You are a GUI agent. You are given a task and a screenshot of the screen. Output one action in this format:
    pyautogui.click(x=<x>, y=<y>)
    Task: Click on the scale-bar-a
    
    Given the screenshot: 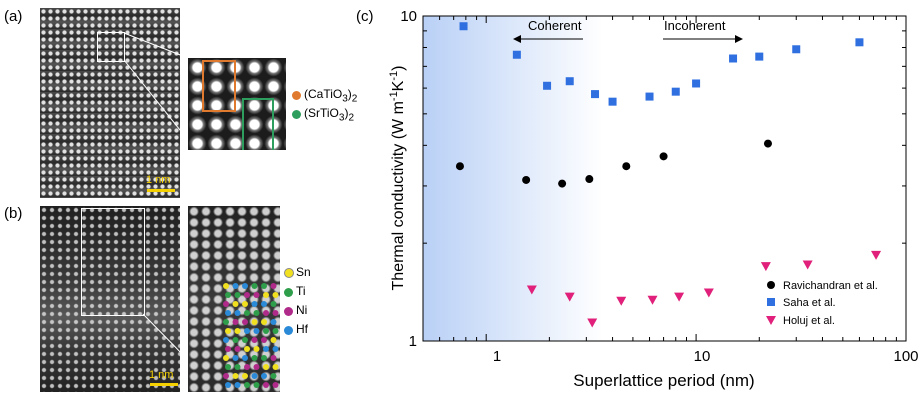 What is the action you would take?
    pyautogui.click(x=161, y=190)
    